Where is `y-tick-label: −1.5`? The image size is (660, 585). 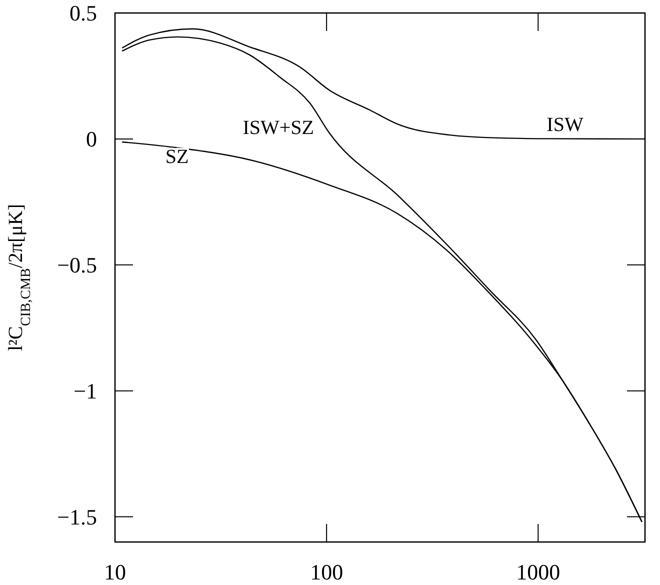
y-tick-label: −1.5 is located at coordinates (77, 517).